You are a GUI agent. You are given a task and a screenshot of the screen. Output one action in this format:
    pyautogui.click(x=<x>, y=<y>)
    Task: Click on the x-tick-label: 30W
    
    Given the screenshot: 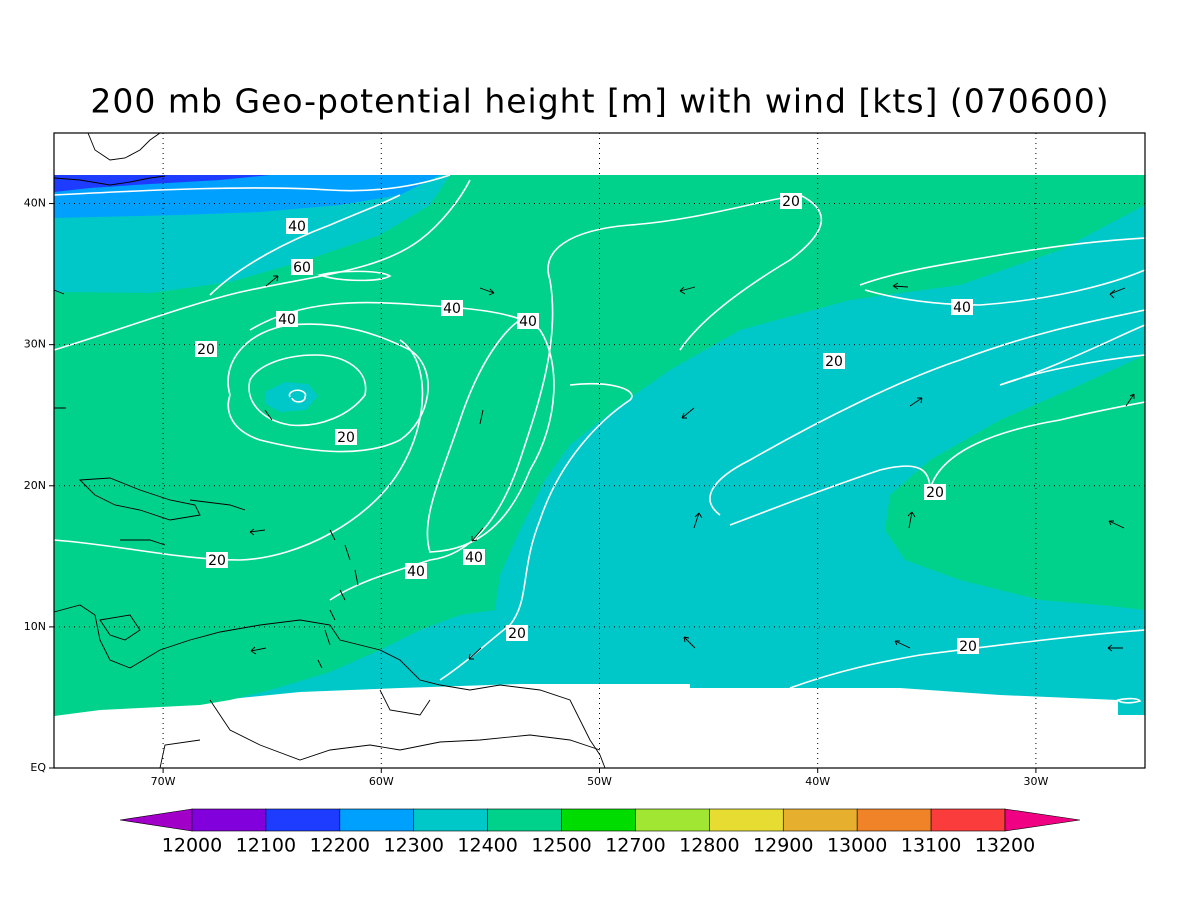 What is the action you would take?
    pyautogui.click(x=1035, y=781)
    